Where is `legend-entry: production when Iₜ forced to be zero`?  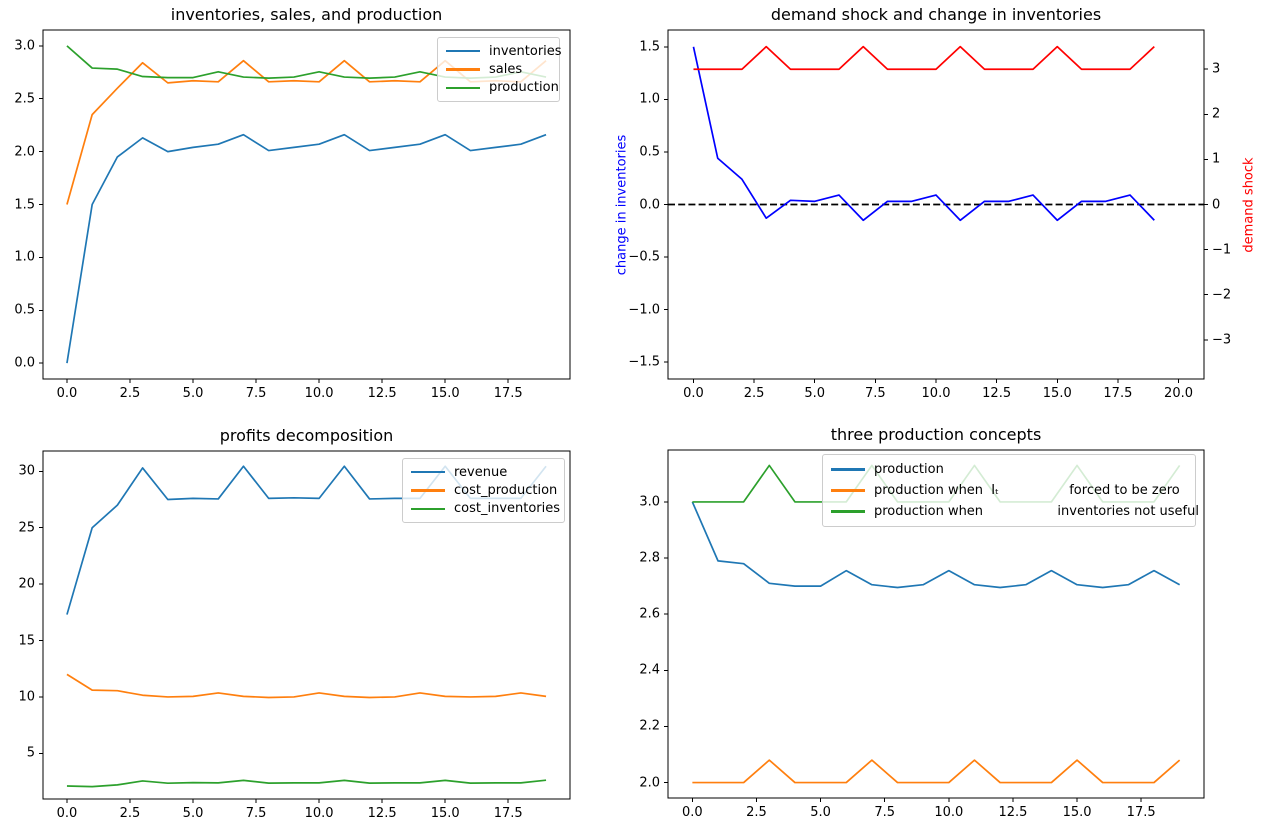
legend-entry: production when Iₜ forced to be zero is located at coordinates (1009, 490).